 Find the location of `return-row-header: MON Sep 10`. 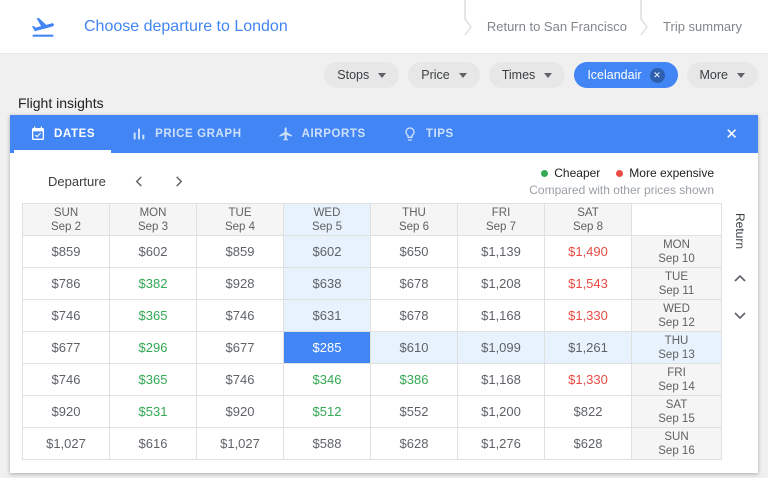

return-row-header: MON Sep 10 is located at coordinates (676, 251).